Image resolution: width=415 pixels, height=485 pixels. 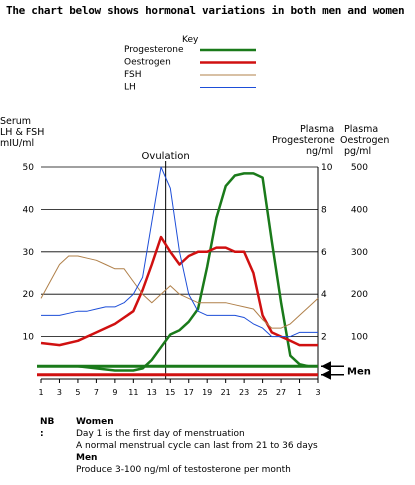 I want to click on women-note-1: Day 1 is the first day of menstruation, so click(x=160, y=434).